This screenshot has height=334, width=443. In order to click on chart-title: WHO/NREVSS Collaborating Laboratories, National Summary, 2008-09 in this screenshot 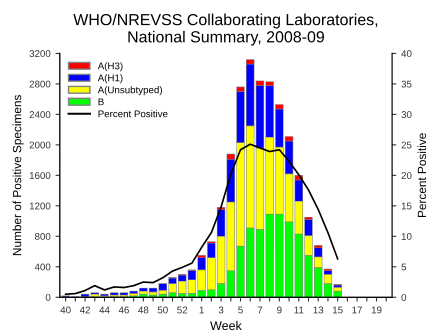, I will do `click(225, 30)`.